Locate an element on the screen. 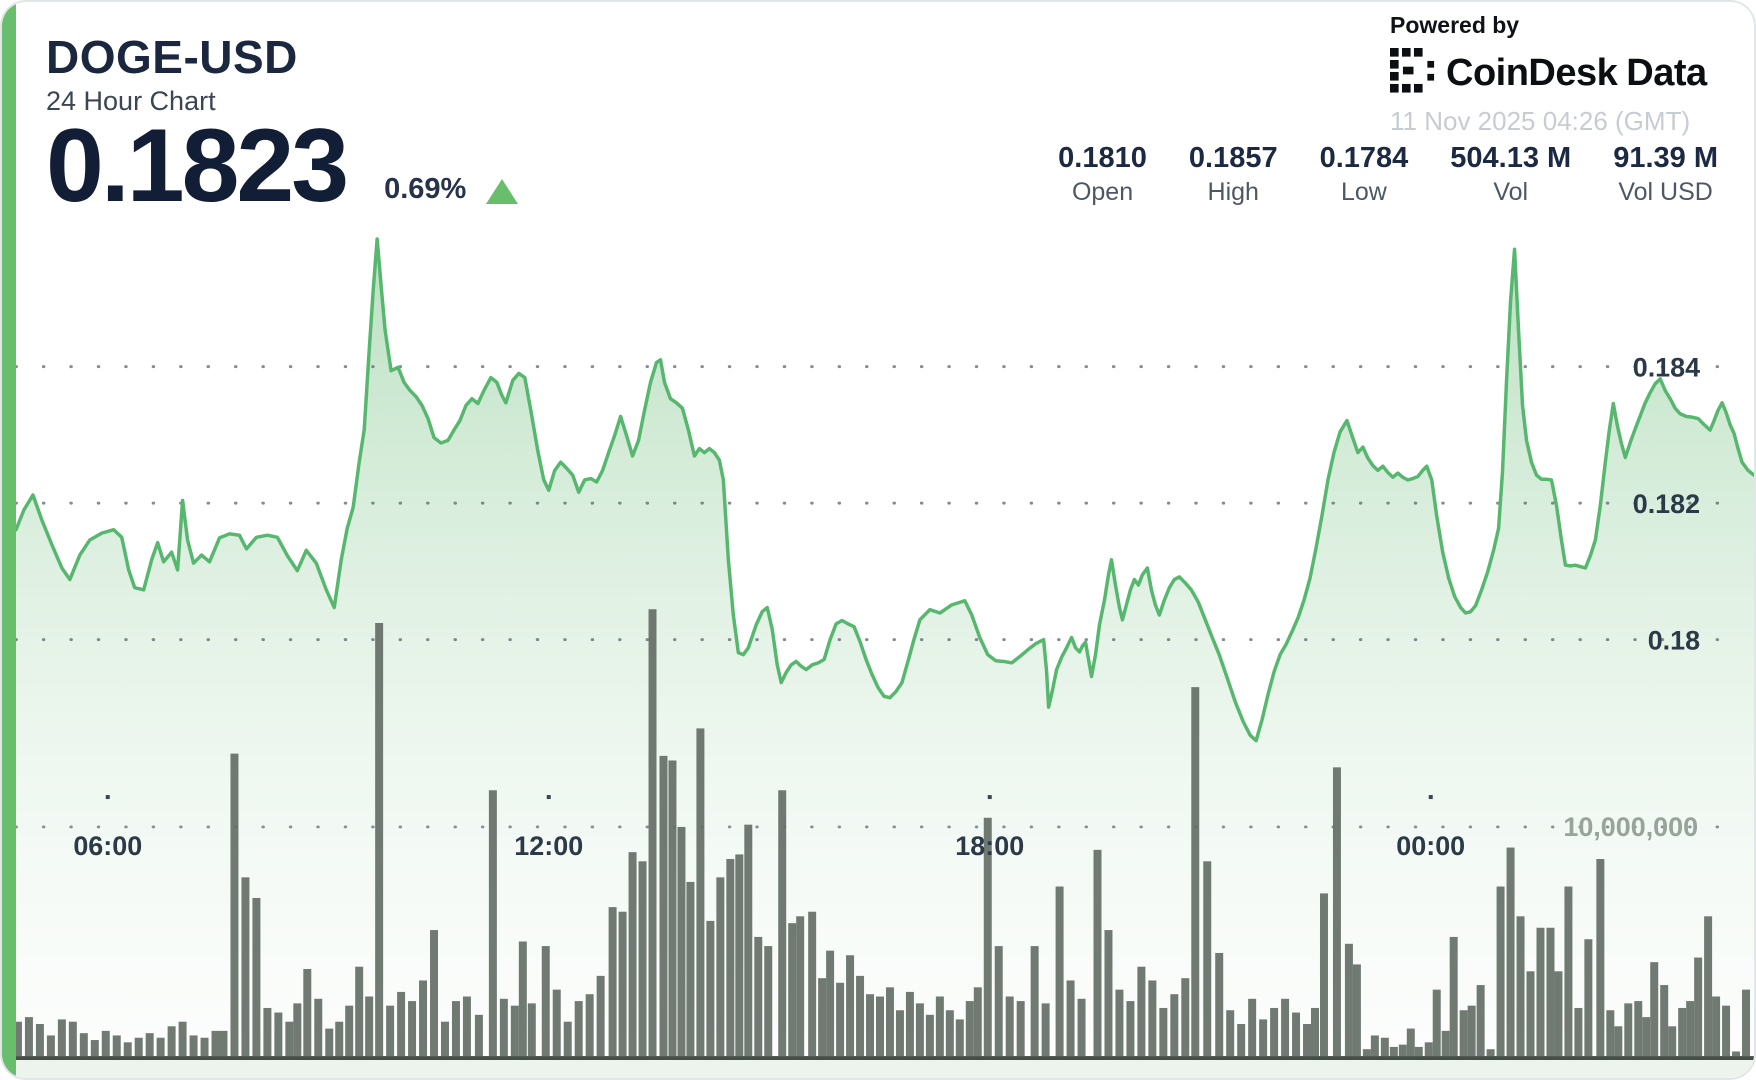 The image size is (1756, 1080). x-axis-baseline is located at coordinates (884, 1058).